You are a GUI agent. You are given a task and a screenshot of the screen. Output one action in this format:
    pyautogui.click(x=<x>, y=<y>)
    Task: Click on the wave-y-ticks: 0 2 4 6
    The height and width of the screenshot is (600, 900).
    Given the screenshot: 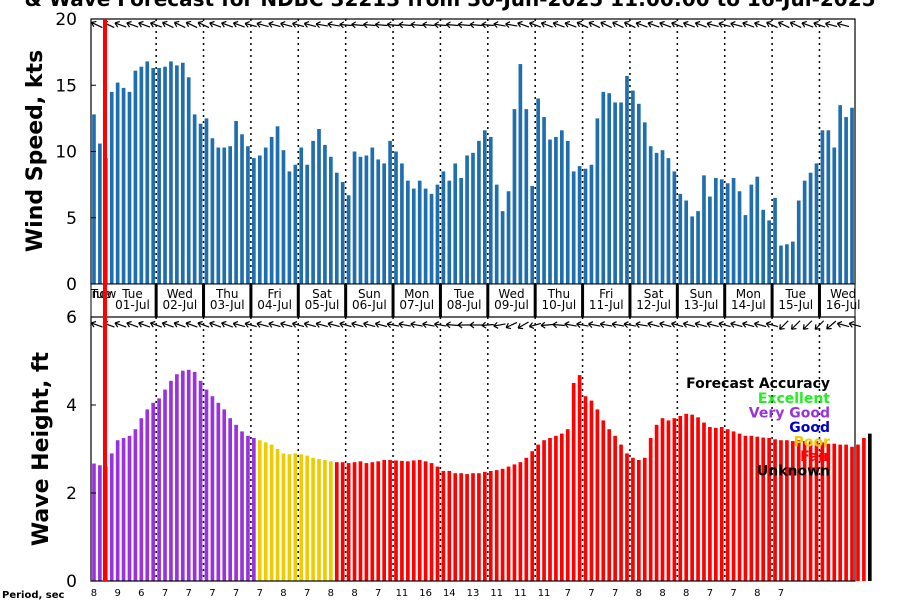 What is the action you would take?
    pyautogui.click(x=81, y=450)
    